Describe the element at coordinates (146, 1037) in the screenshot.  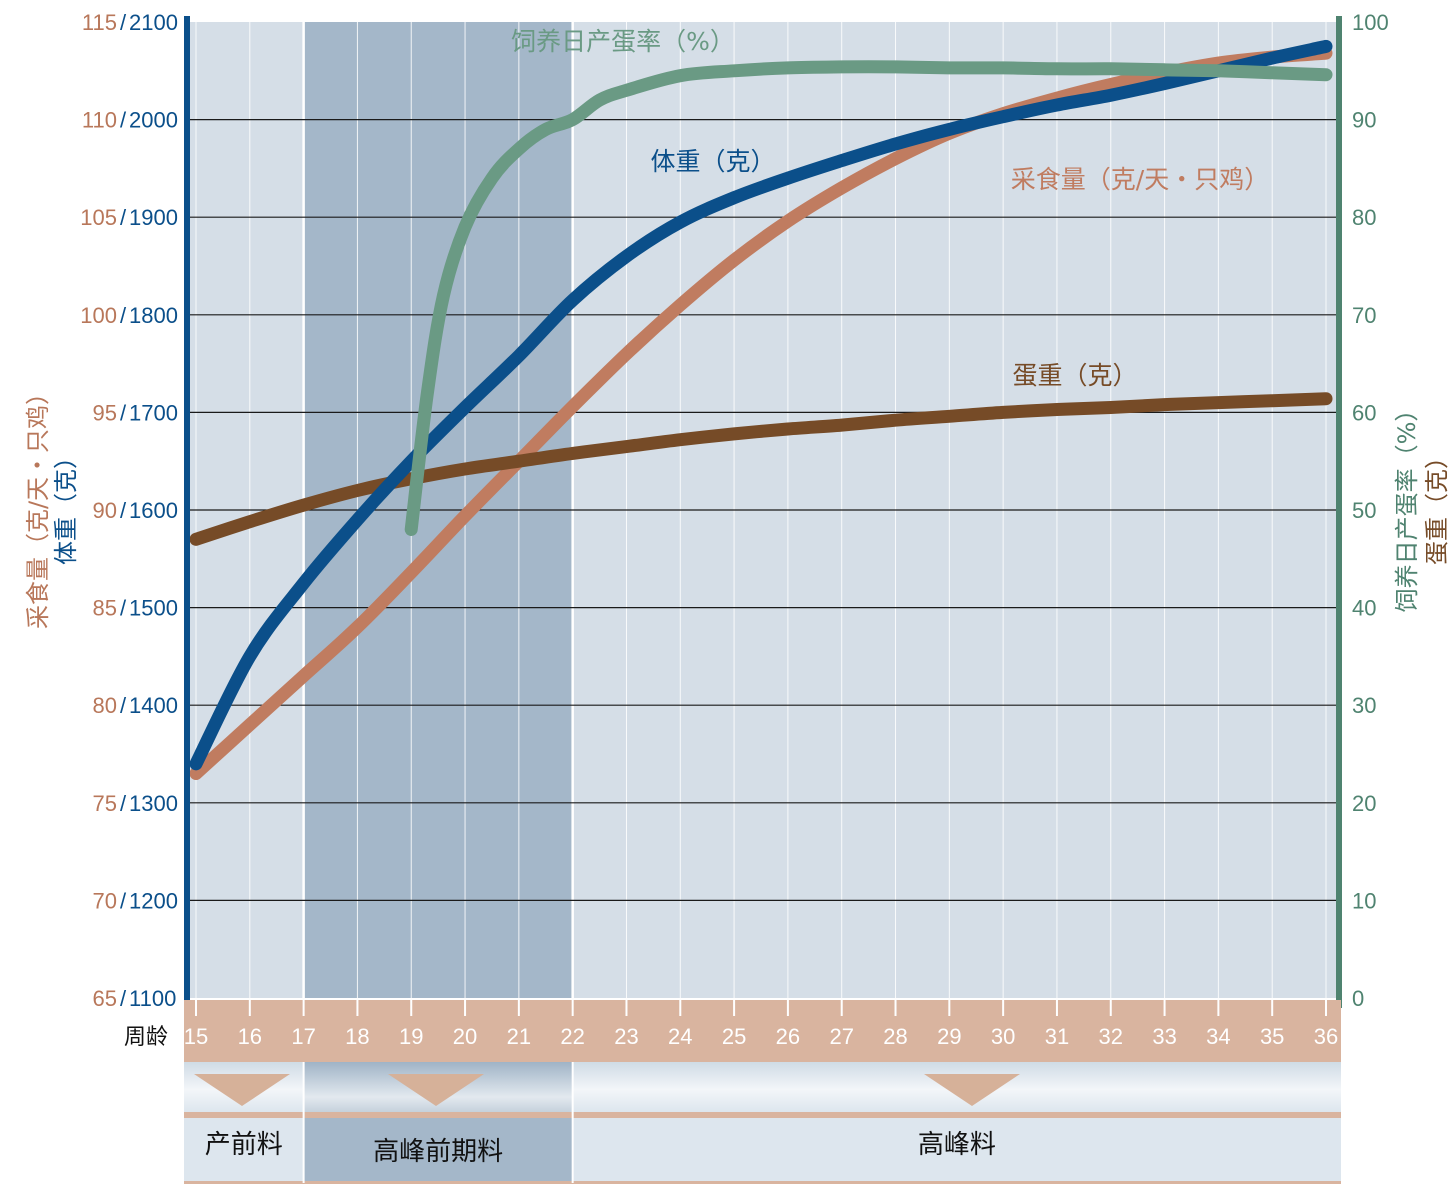
I see `x-axis-label: 周龄` at that location.